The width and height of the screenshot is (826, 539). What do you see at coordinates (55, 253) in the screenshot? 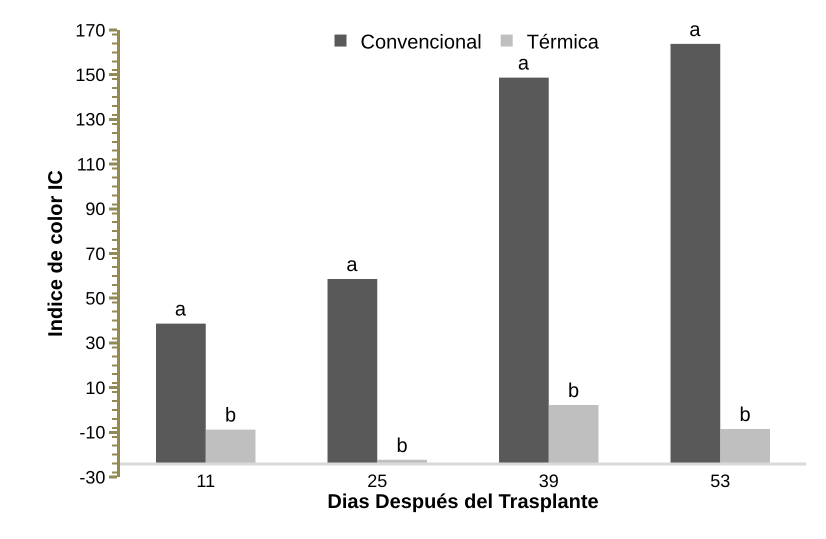
I see `y-axis-title: Indice de color IC` at bounding box center [55, 253].